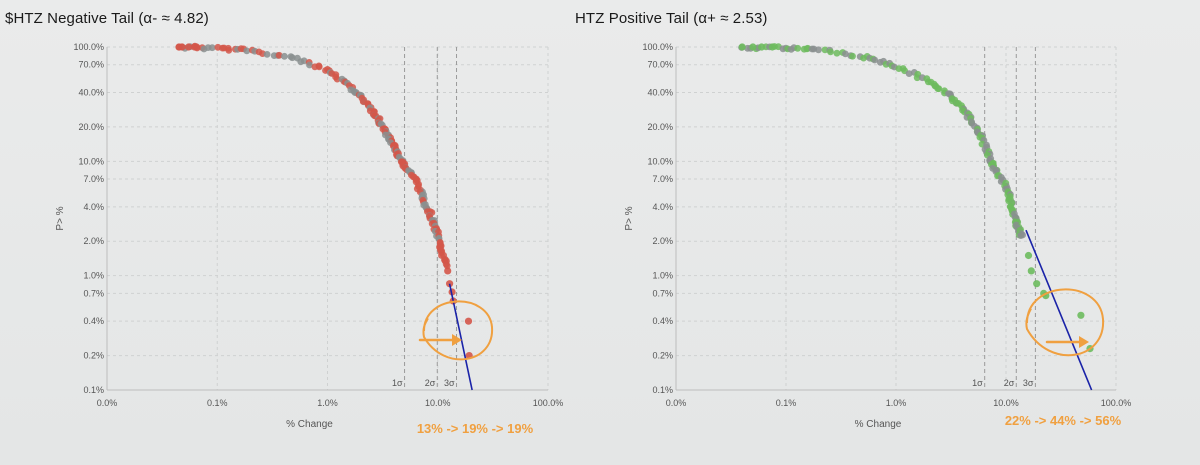 This screenshot has height=465, width=1200. Describe the element at coordinates (107, 18) in the screenshot. I see `chart-title: $HTZ Negative Tail (α- ≈ 4.82)` at that location.